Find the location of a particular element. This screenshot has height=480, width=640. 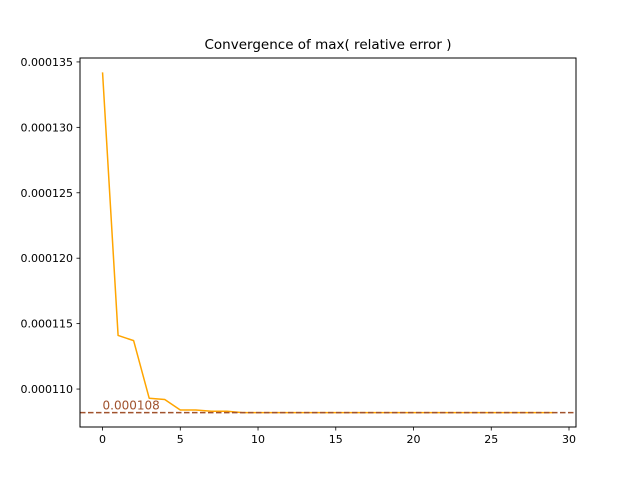

y-tick-label: 0.000135 is located at coordinates (47, 62).